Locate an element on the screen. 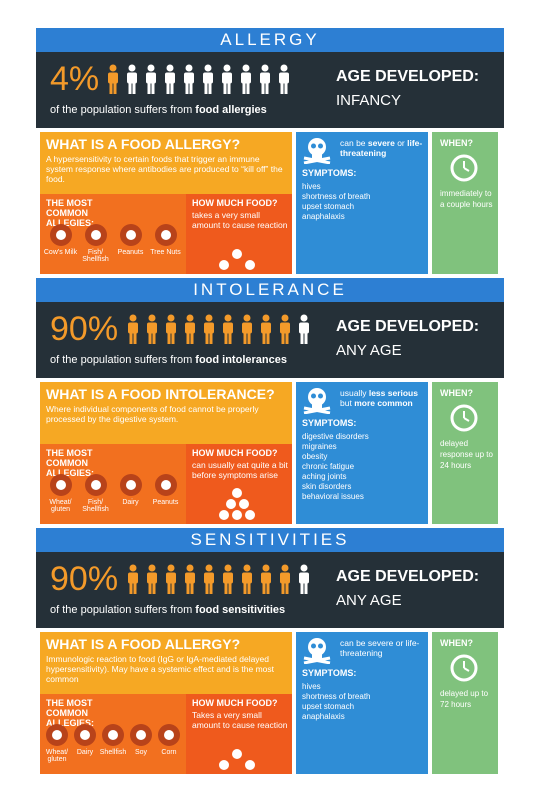  allergen-label: Corn is located at coordinates (169, 752).